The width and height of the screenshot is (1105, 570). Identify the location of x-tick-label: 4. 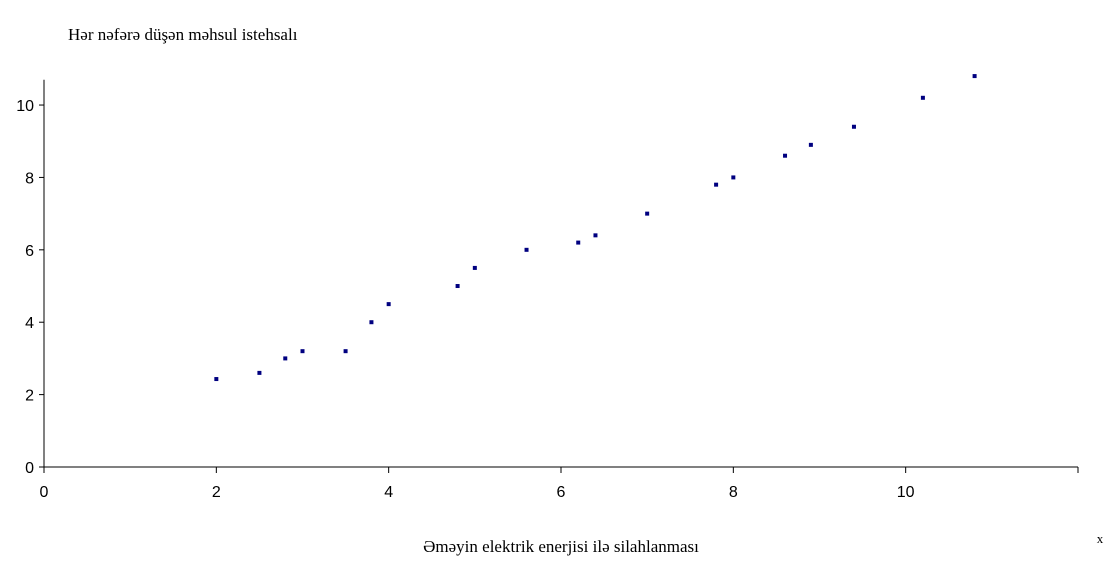
(388, 492).